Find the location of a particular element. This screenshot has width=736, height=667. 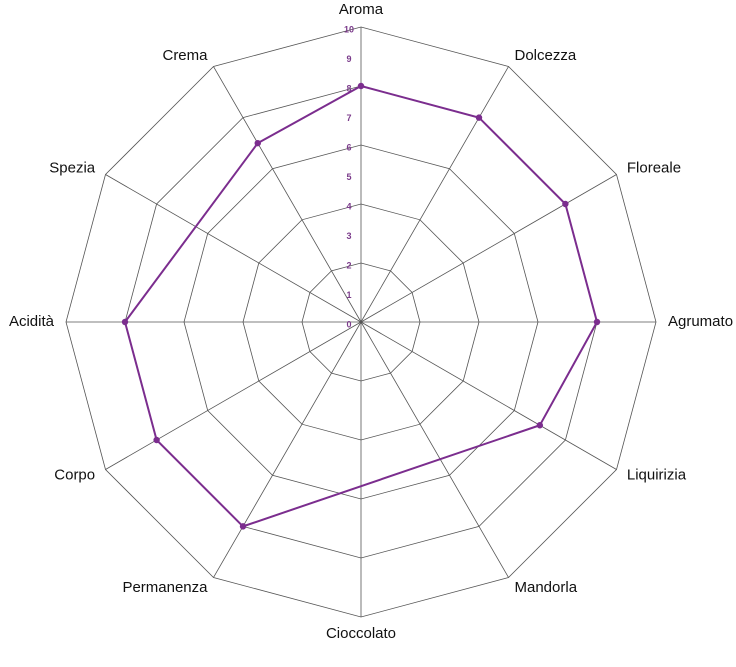

axis-label: Aroma is located at coordinates (361, 9).